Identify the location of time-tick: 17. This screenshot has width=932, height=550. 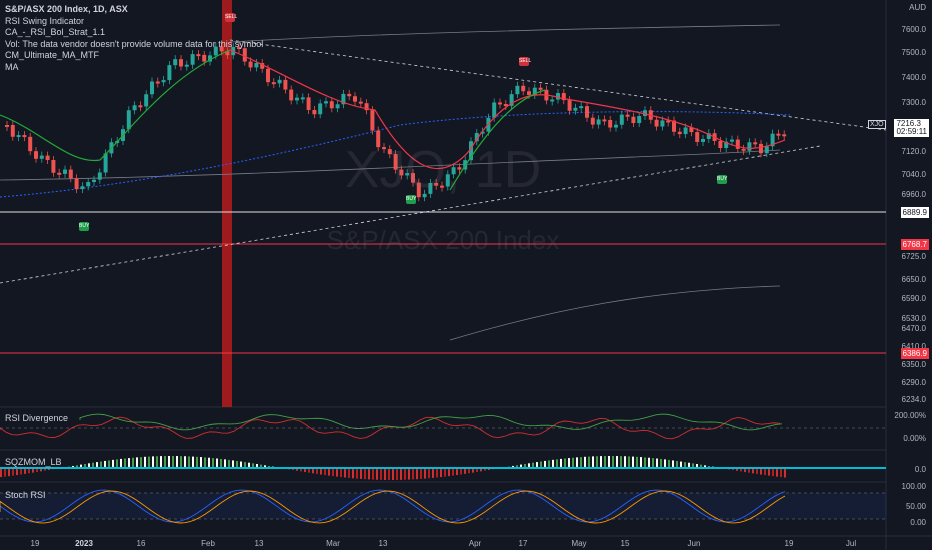
(523, 543).